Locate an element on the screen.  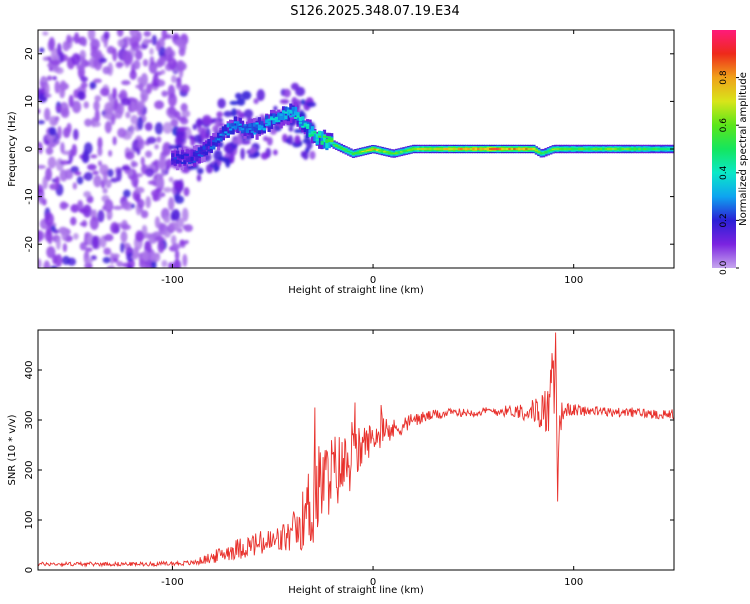
colorbar-gradient is located at coordinates (724, 149).